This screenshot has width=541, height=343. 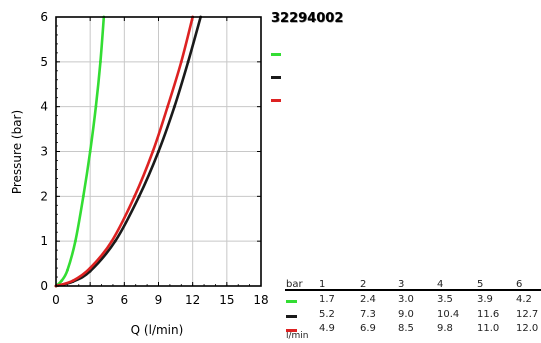 What do you see at coordinates (406, 299) in the screenshot?
I see `table-cell: 3.0` at bounding box center [406, 299].